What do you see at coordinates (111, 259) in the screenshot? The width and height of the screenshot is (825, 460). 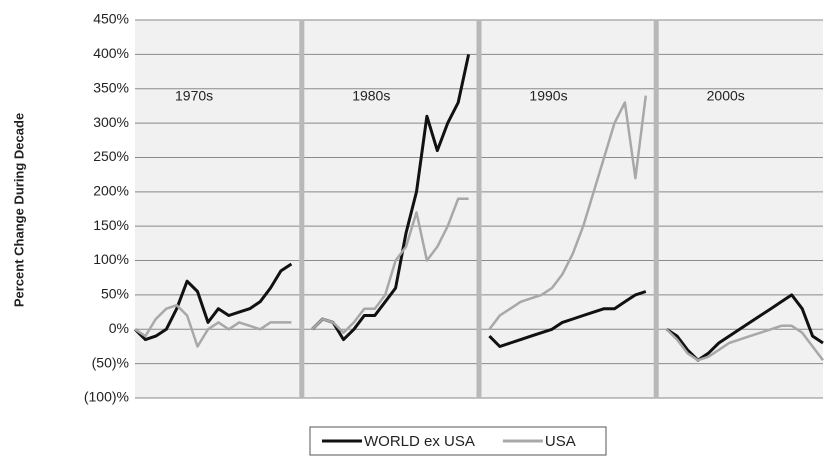 I see `y-tick-label: 100%` at bounding box center [111, 259].